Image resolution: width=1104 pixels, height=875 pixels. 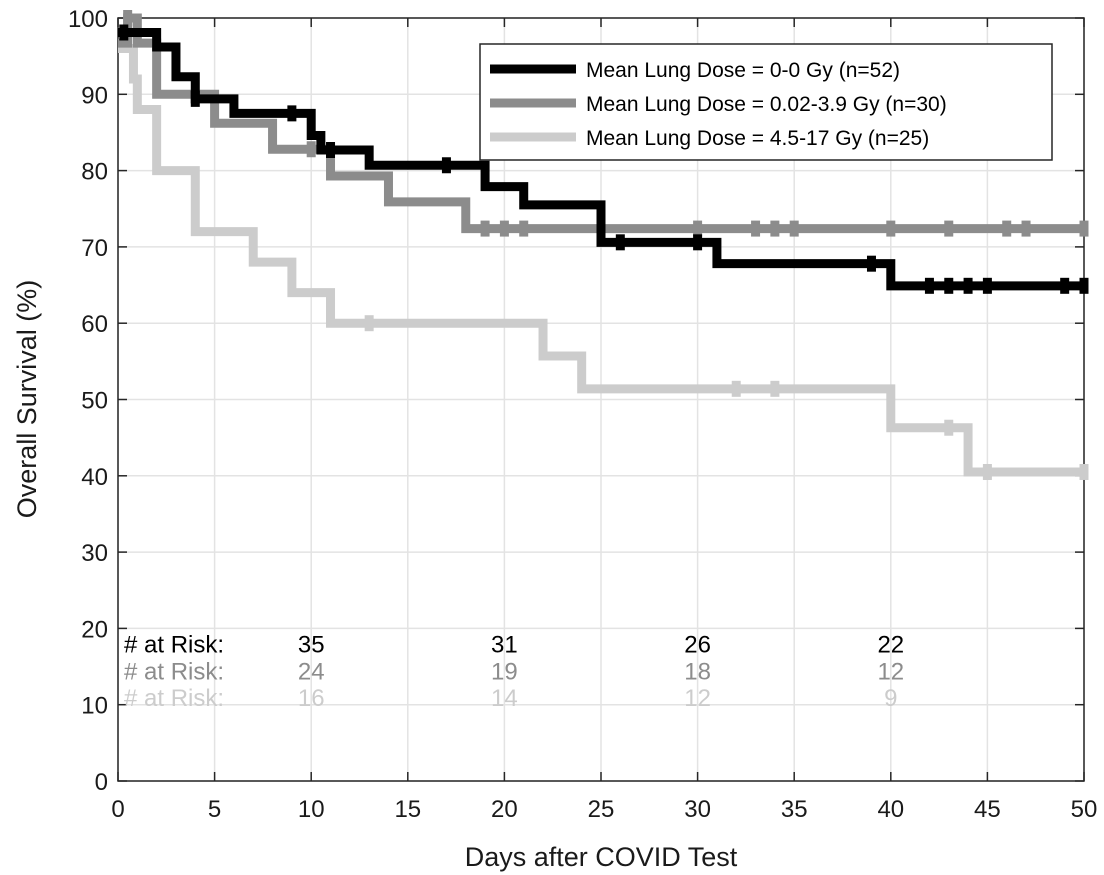 What do you see at coordinates (407, 809) in the screenshot?
I see `x-tick-label: 15` at bounding box center [407, 809].